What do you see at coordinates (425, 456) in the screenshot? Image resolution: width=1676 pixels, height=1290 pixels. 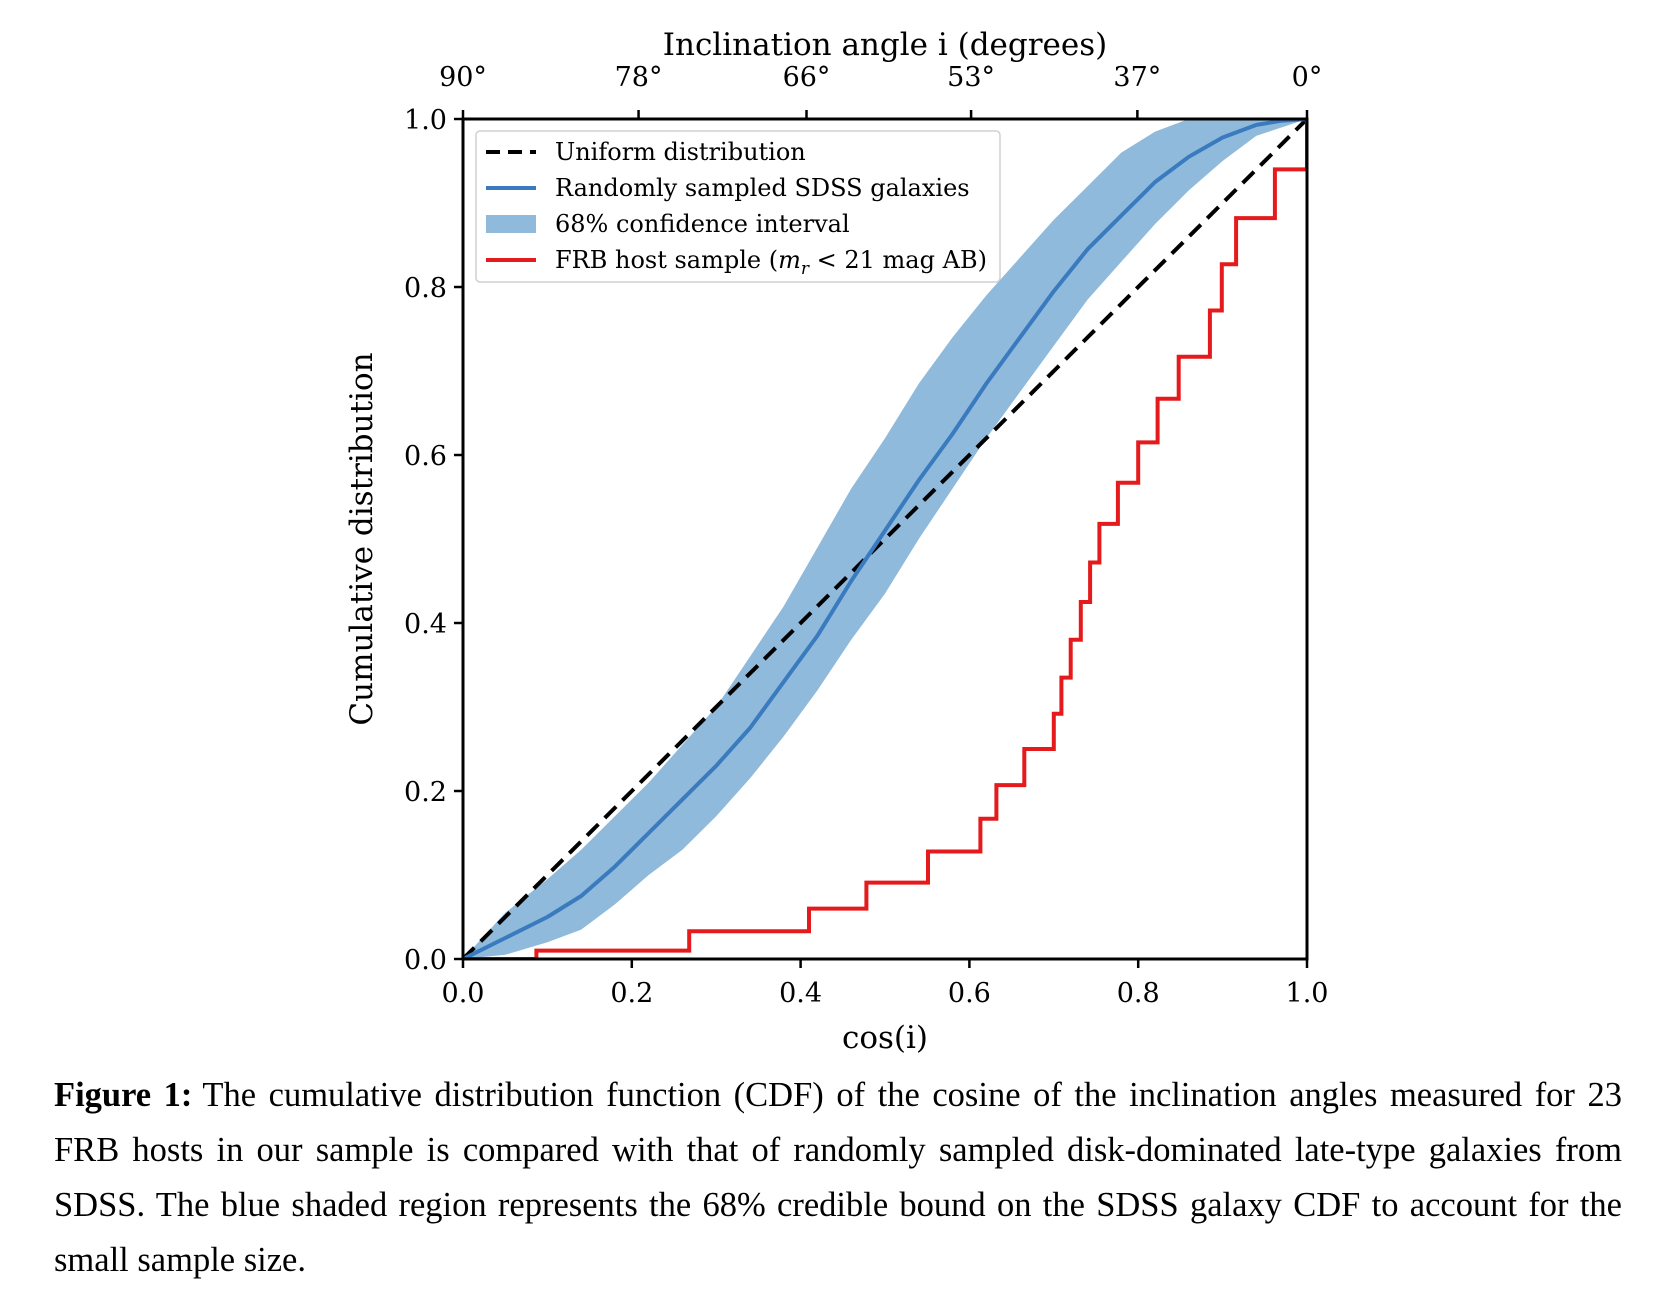 I see `y-tick-label: 0.6` at bounding box center [425, 456].